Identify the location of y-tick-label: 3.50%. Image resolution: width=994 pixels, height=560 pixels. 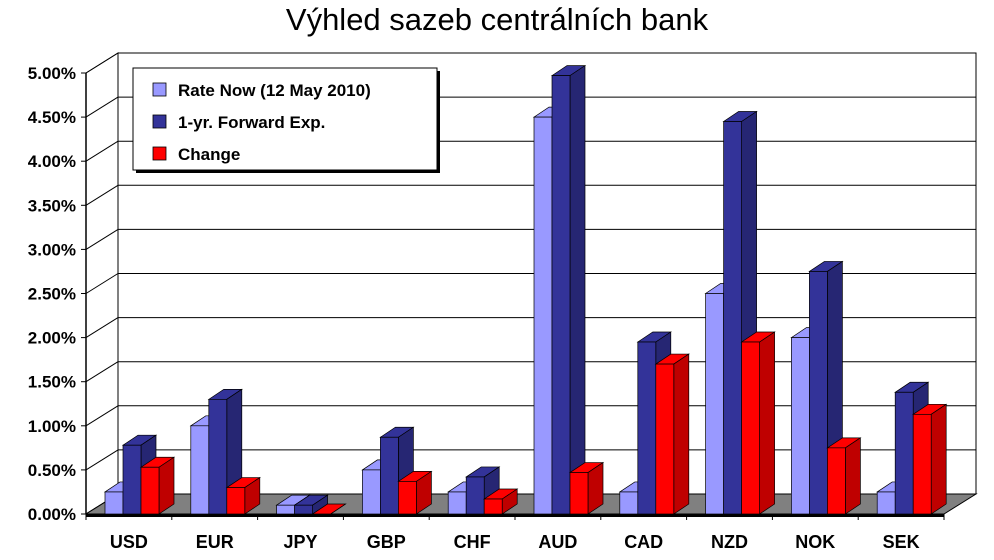
(52, 205).